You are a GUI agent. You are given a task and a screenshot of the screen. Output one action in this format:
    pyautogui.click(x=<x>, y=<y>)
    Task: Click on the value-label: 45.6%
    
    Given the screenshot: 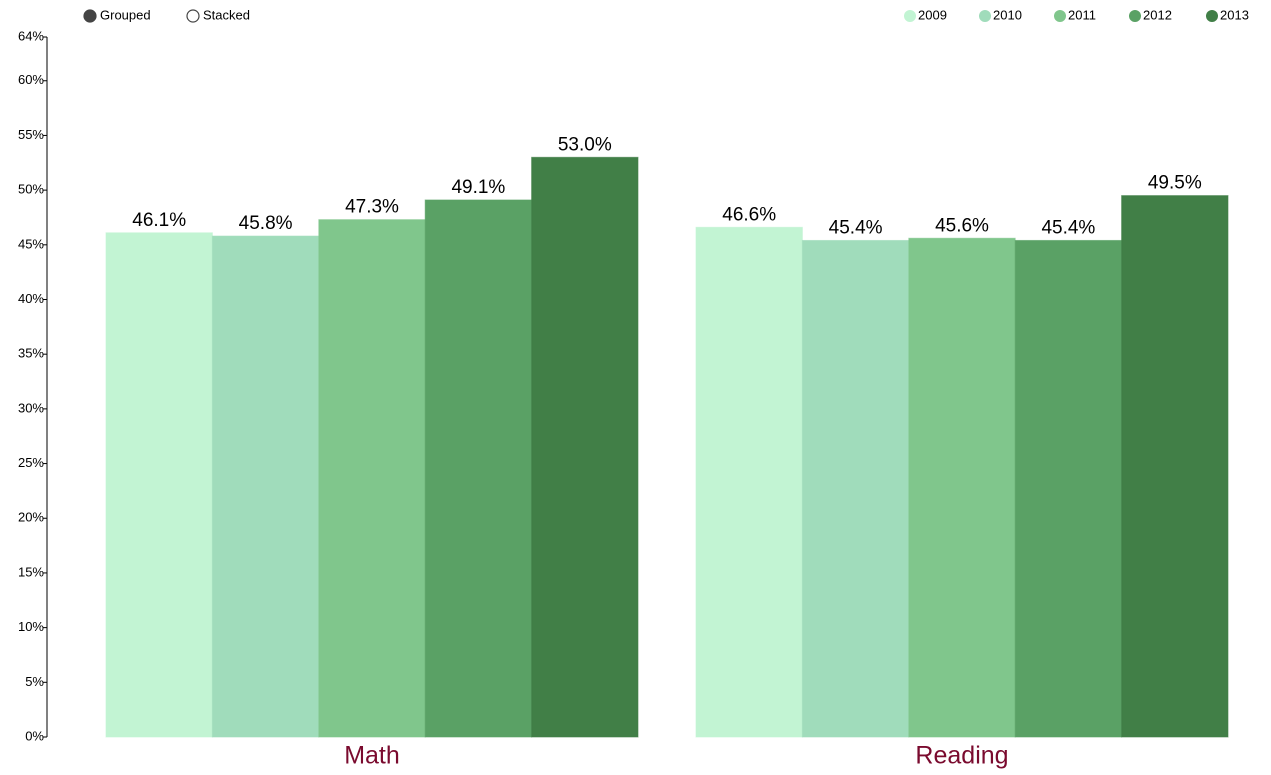 What is the action you would take?
    pyautogui.click(x=962, y=225)
    